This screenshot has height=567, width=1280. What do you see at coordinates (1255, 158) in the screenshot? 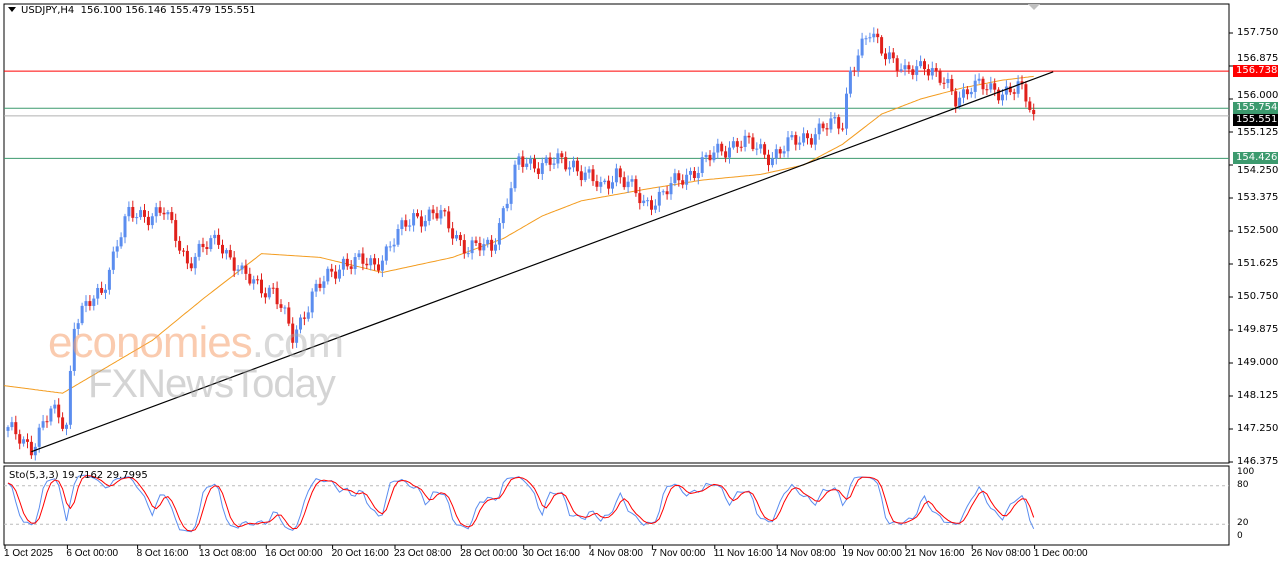
I see `price-level-tag: 154.426` at bounding box center [1255, 158].